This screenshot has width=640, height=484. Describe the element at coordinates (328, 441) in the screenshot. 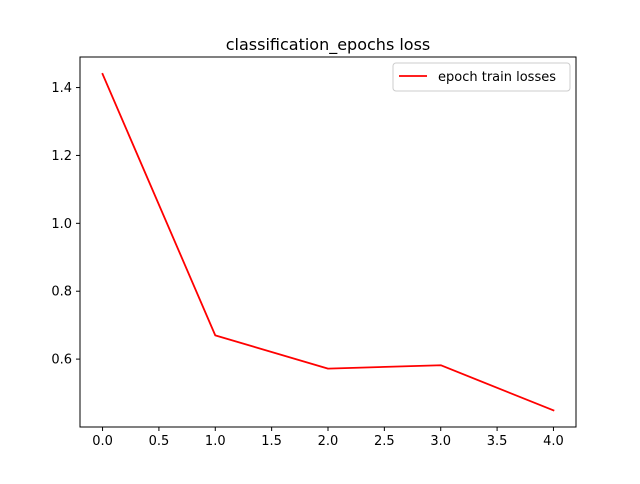

I see `x-tick-label: 2.0` at that location.